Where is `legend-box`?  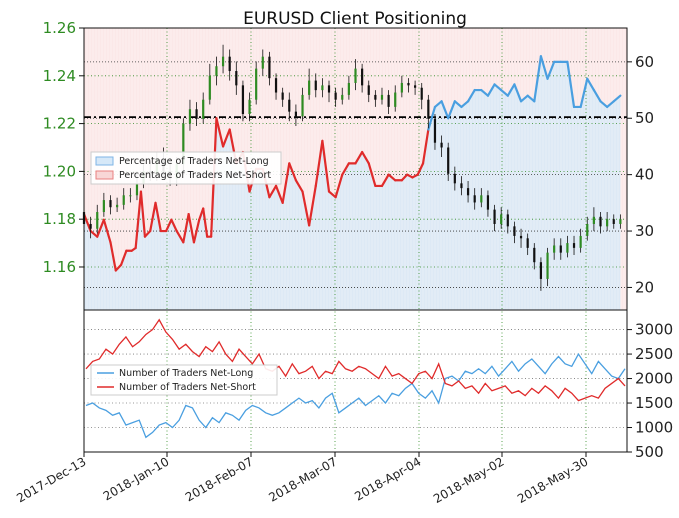 legend-box is located at coordinates (184, 380).